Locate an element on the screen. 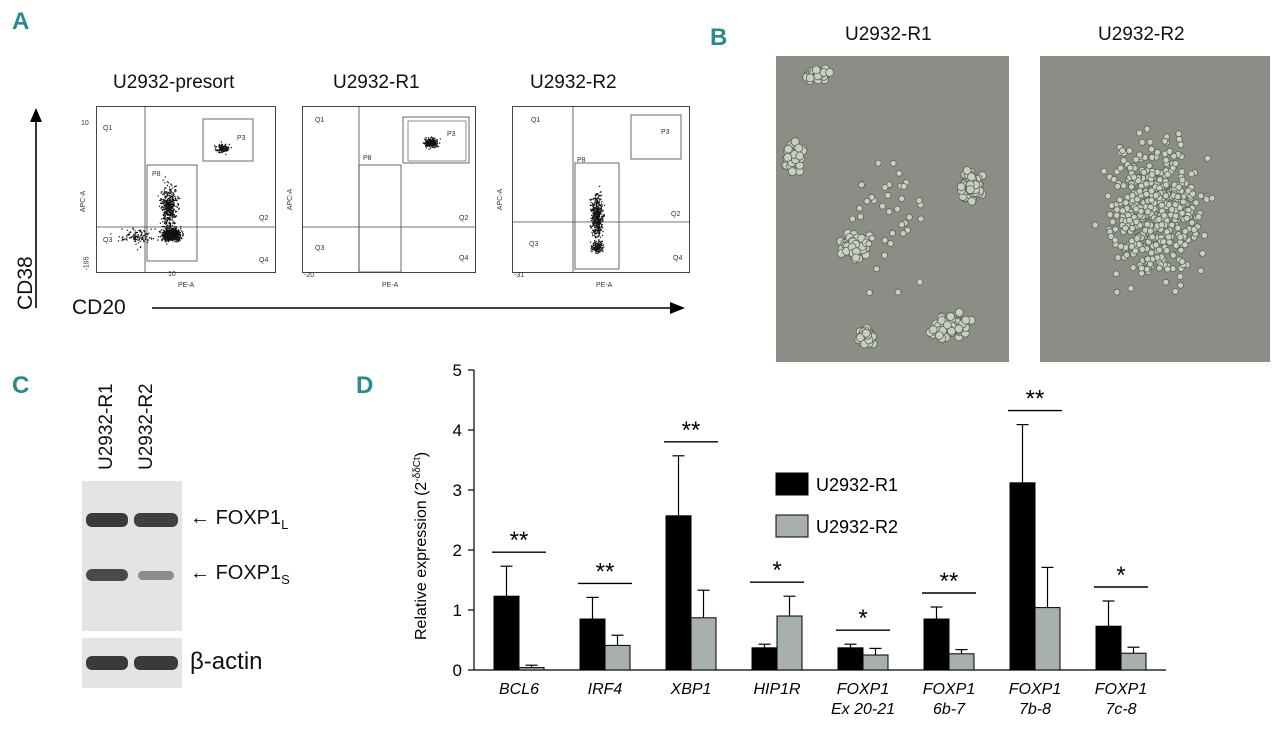 Image resolution: width=1280 pixels, height=741 pixels. western-blot-foxp1 is located at coordinates (132, 556).